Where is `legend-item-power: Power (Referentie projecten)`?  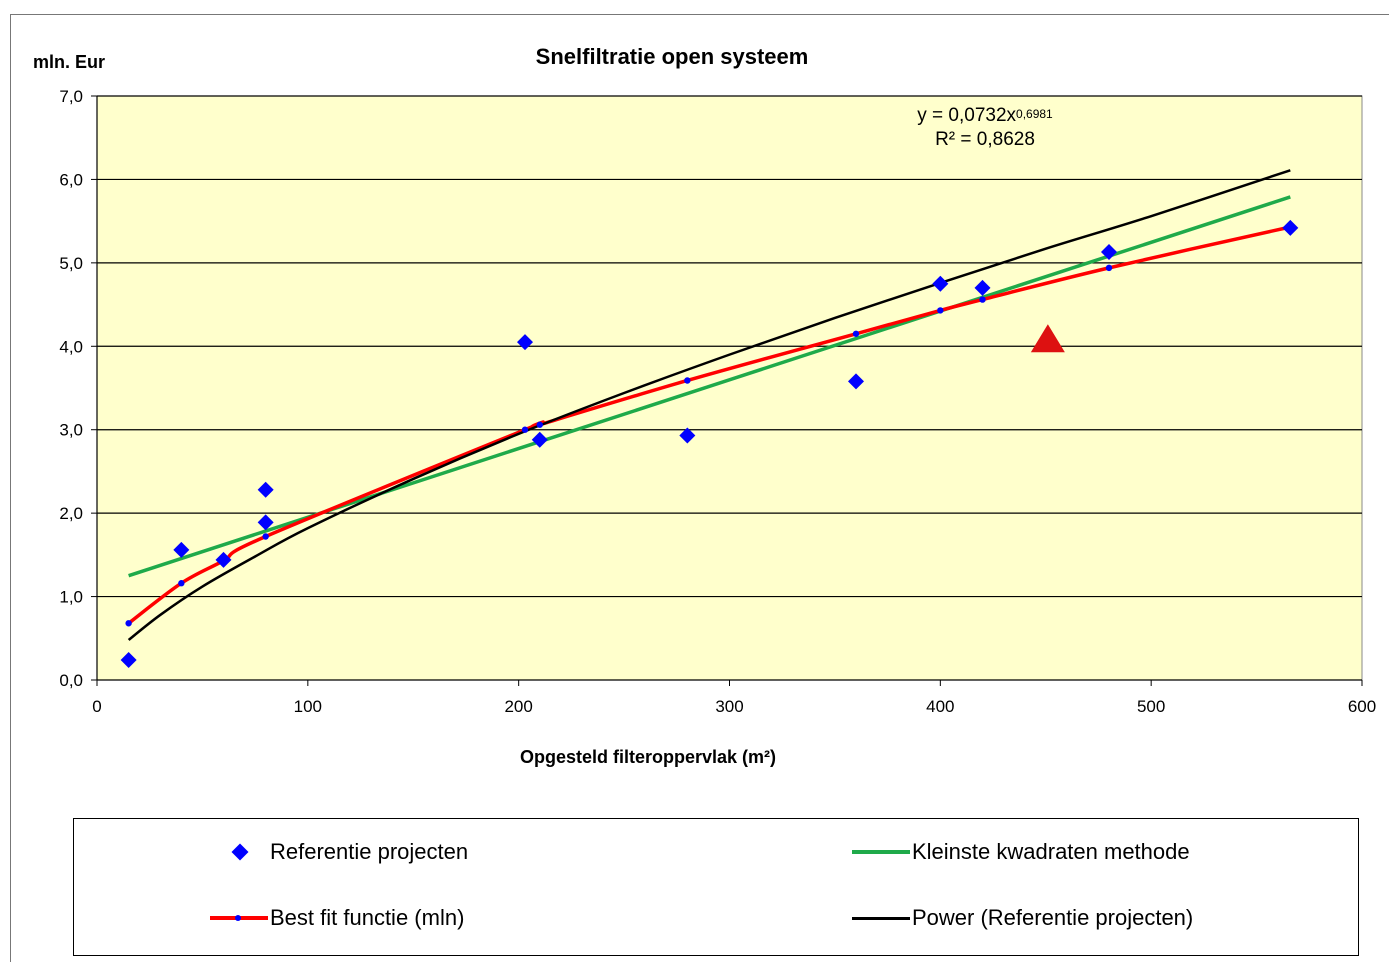
legend-item-power: Power (Referentie projecten) is located at coordinates (1022, 918).